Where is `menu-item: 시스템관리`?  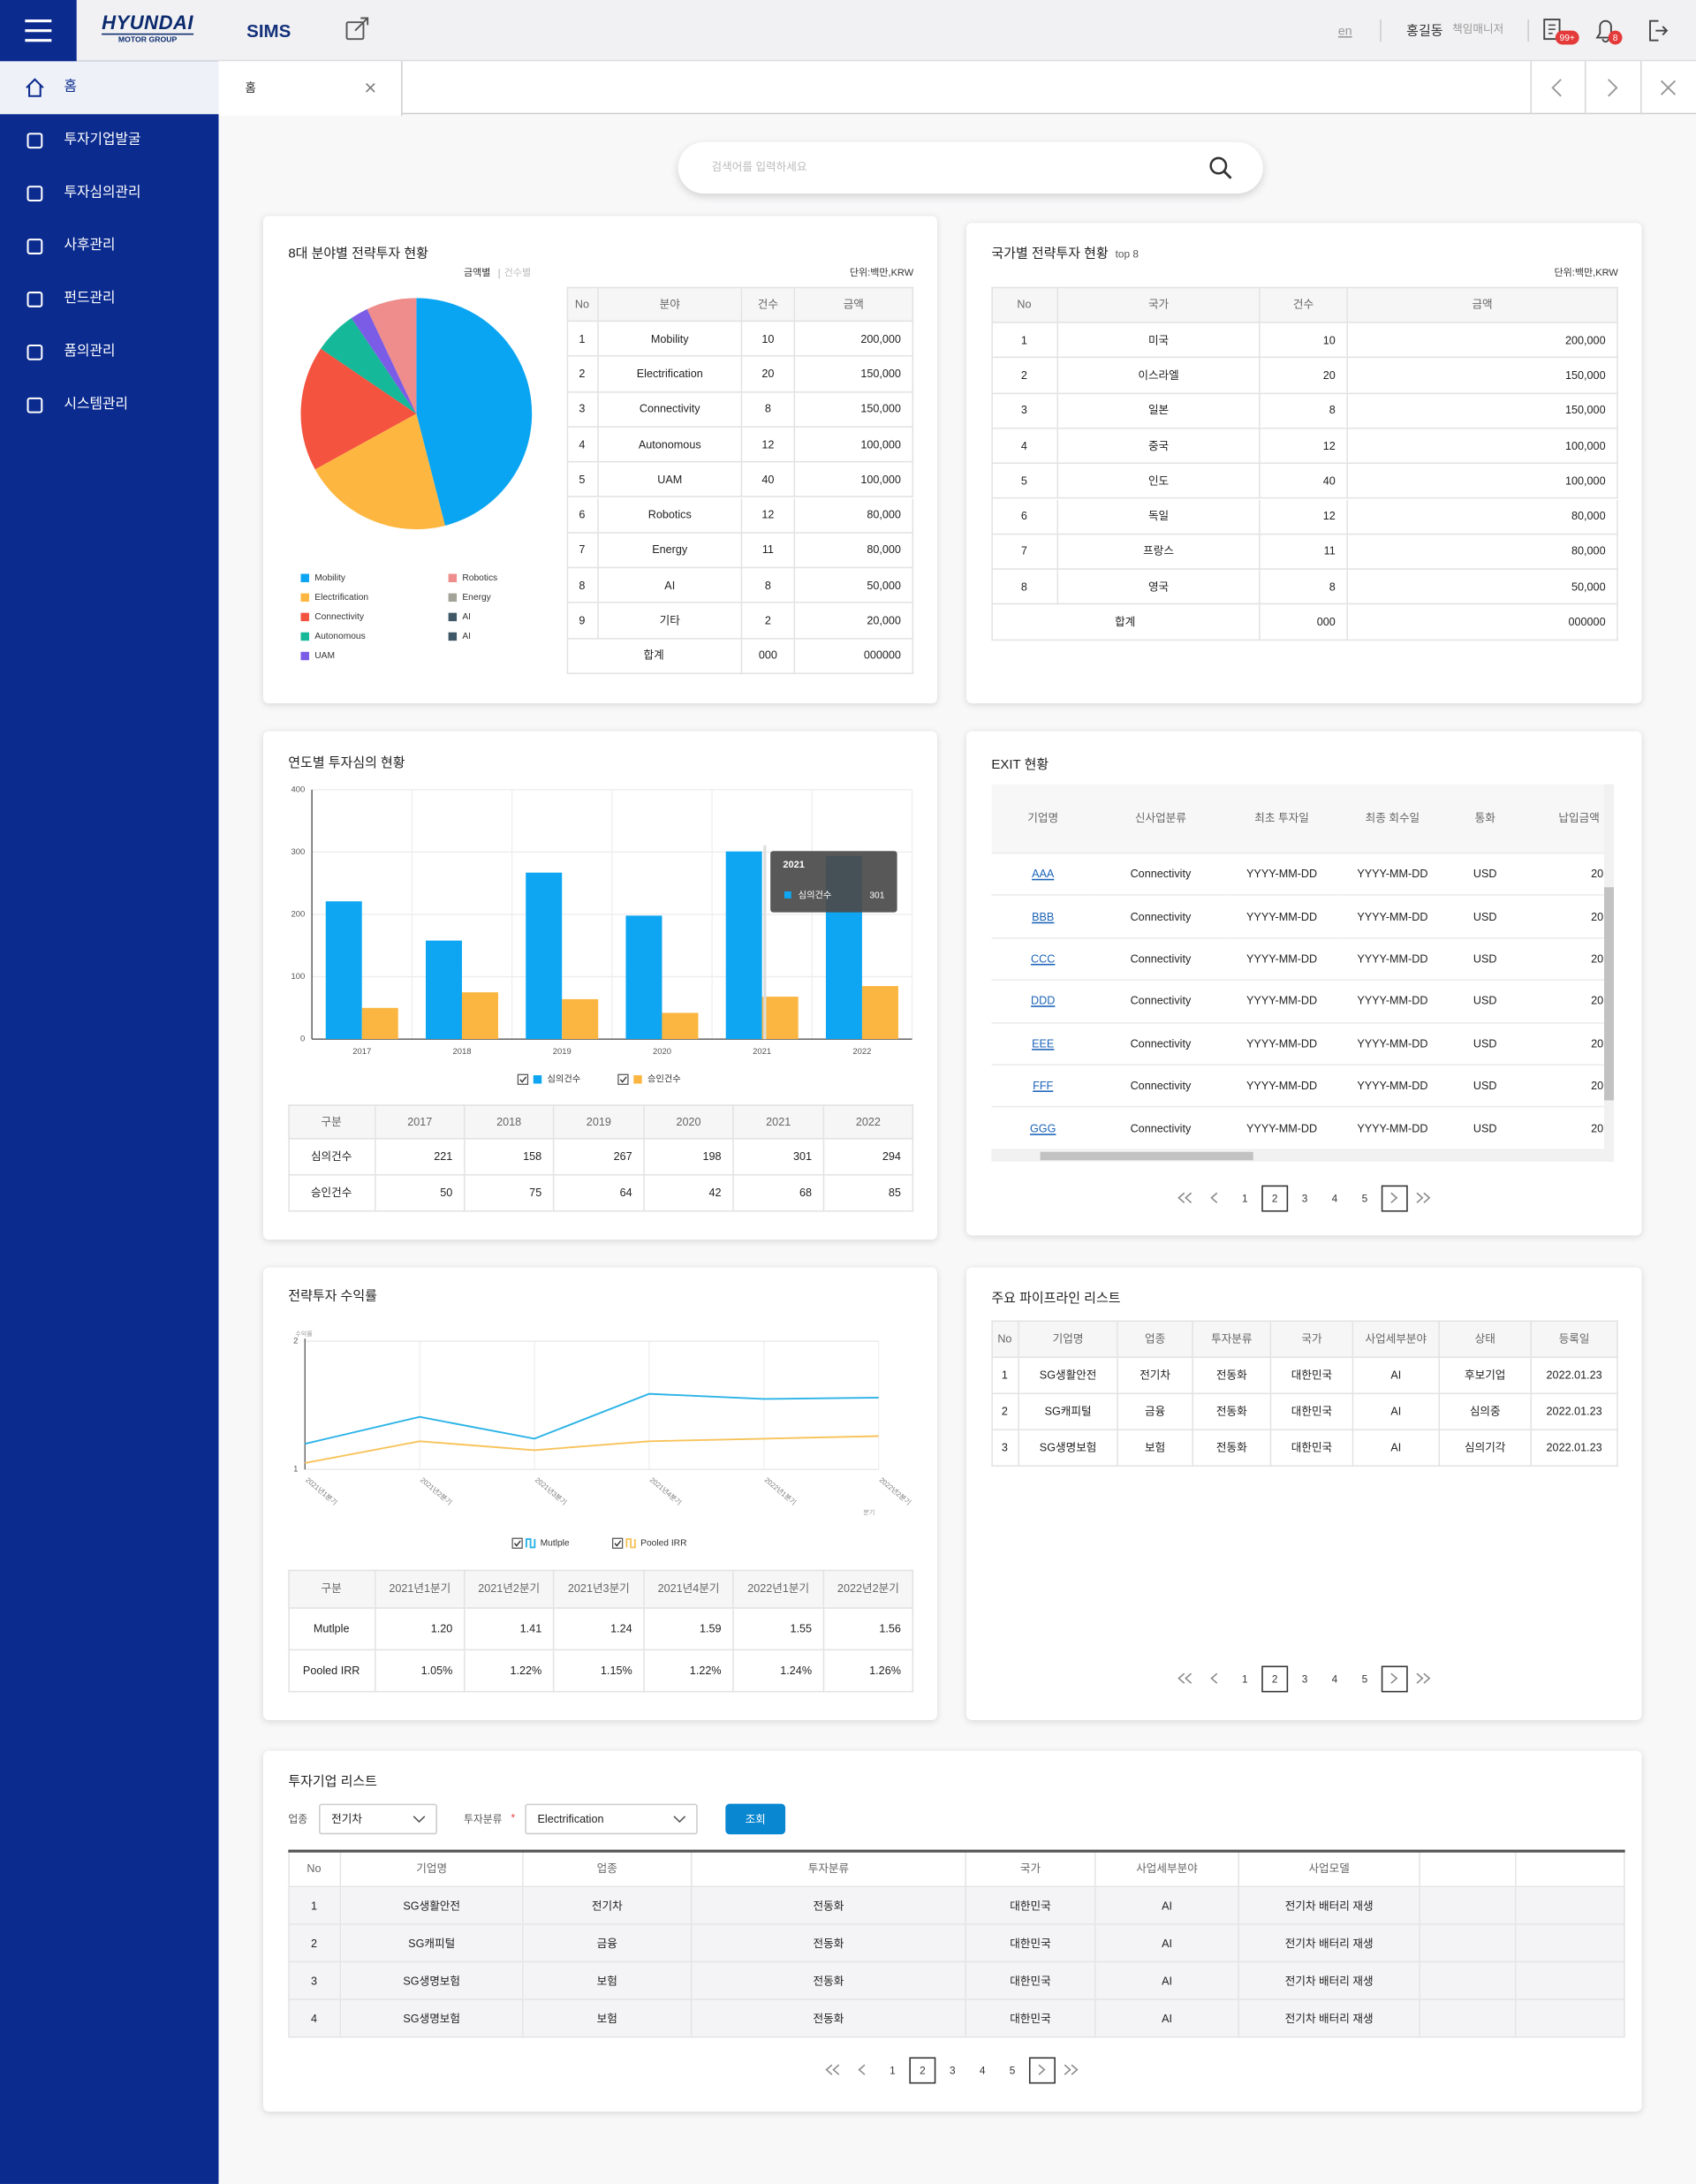 menu-item: 시스템관리 is located at coordinates (96, 405).